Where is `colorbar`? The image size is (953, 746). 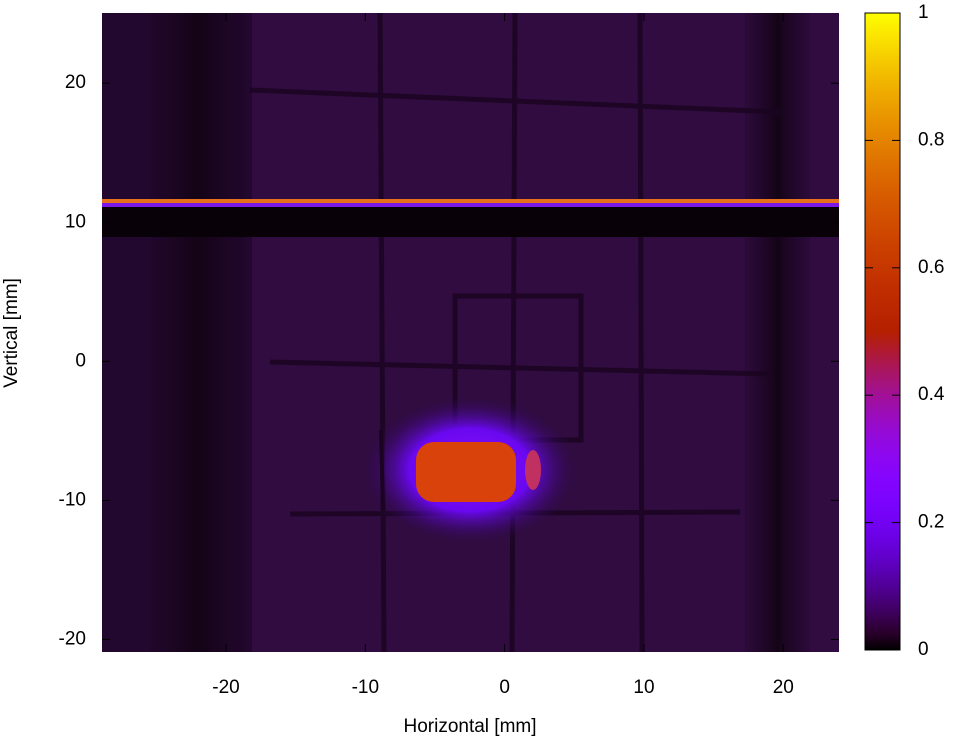 colorbar is located at coordinates (882, 331).